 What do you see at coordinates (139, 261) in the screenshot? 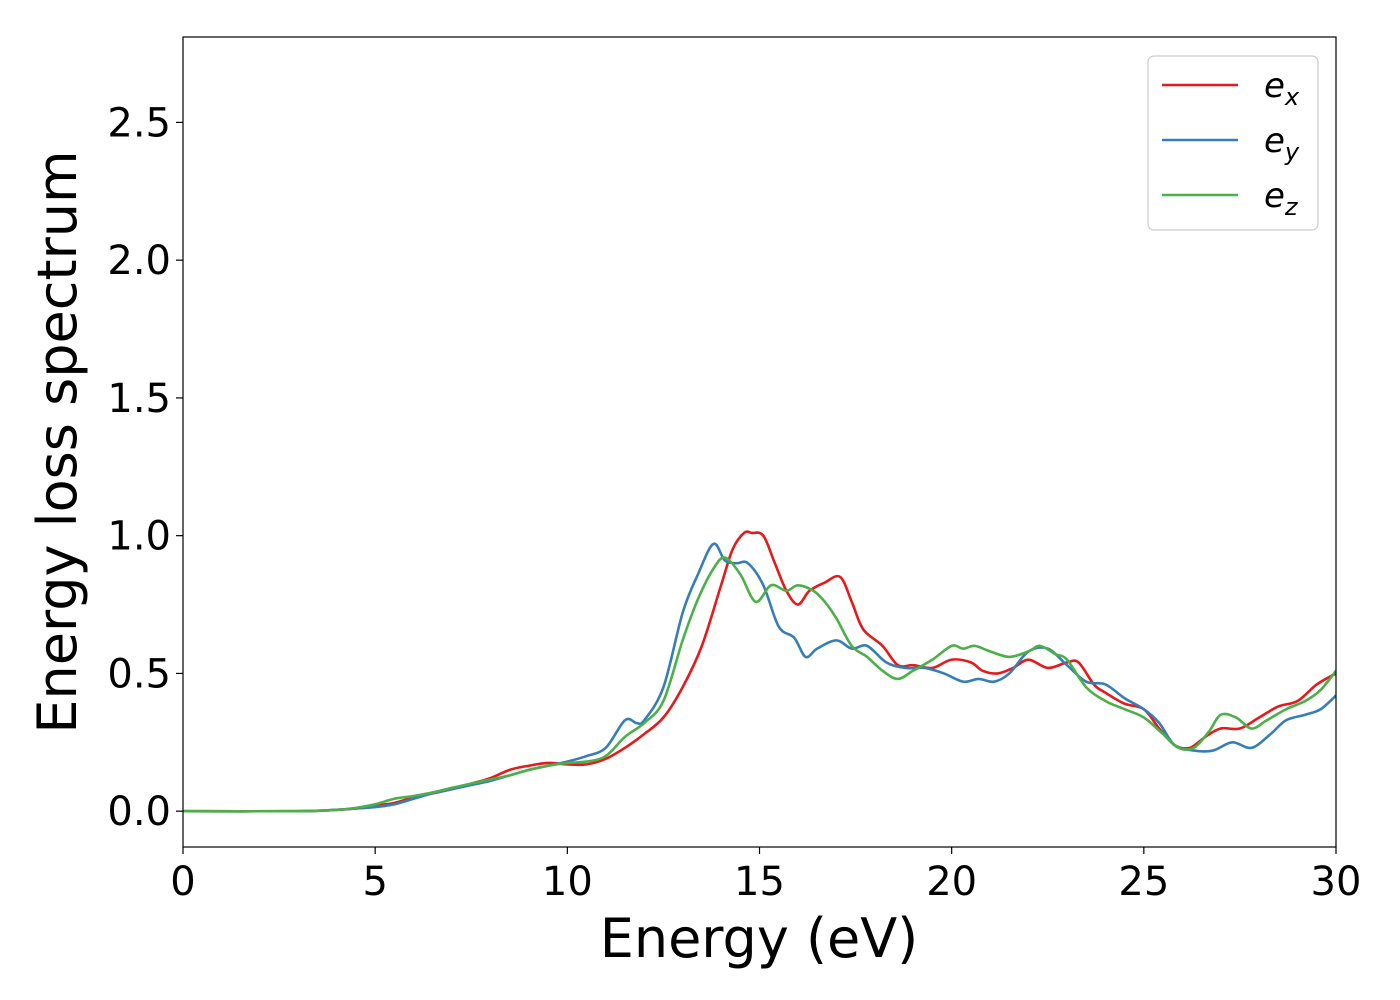
I see `y-tick-label: 2.0` at bounding box center [139, 261].